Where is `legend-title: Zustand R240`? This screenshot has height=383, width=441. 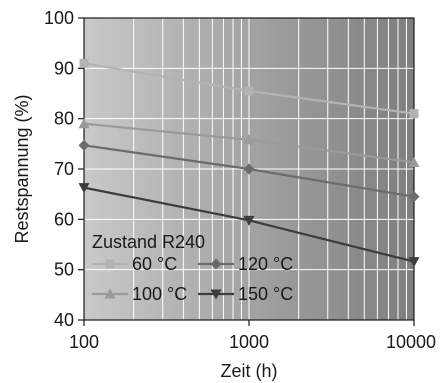 legend-title: Zustand R240 is located at coordinates (148, 242).